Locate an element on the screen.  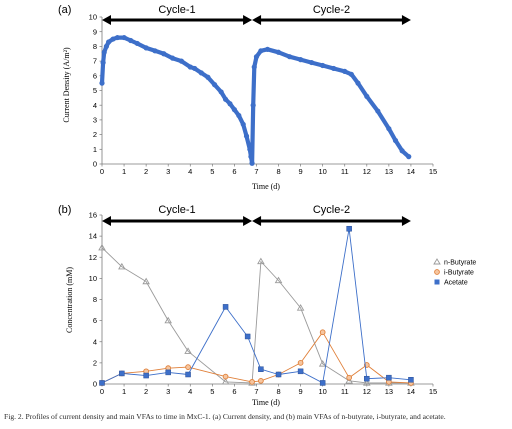
panel-b-x-tick-label: 1 is located at coordinates (124, 391).